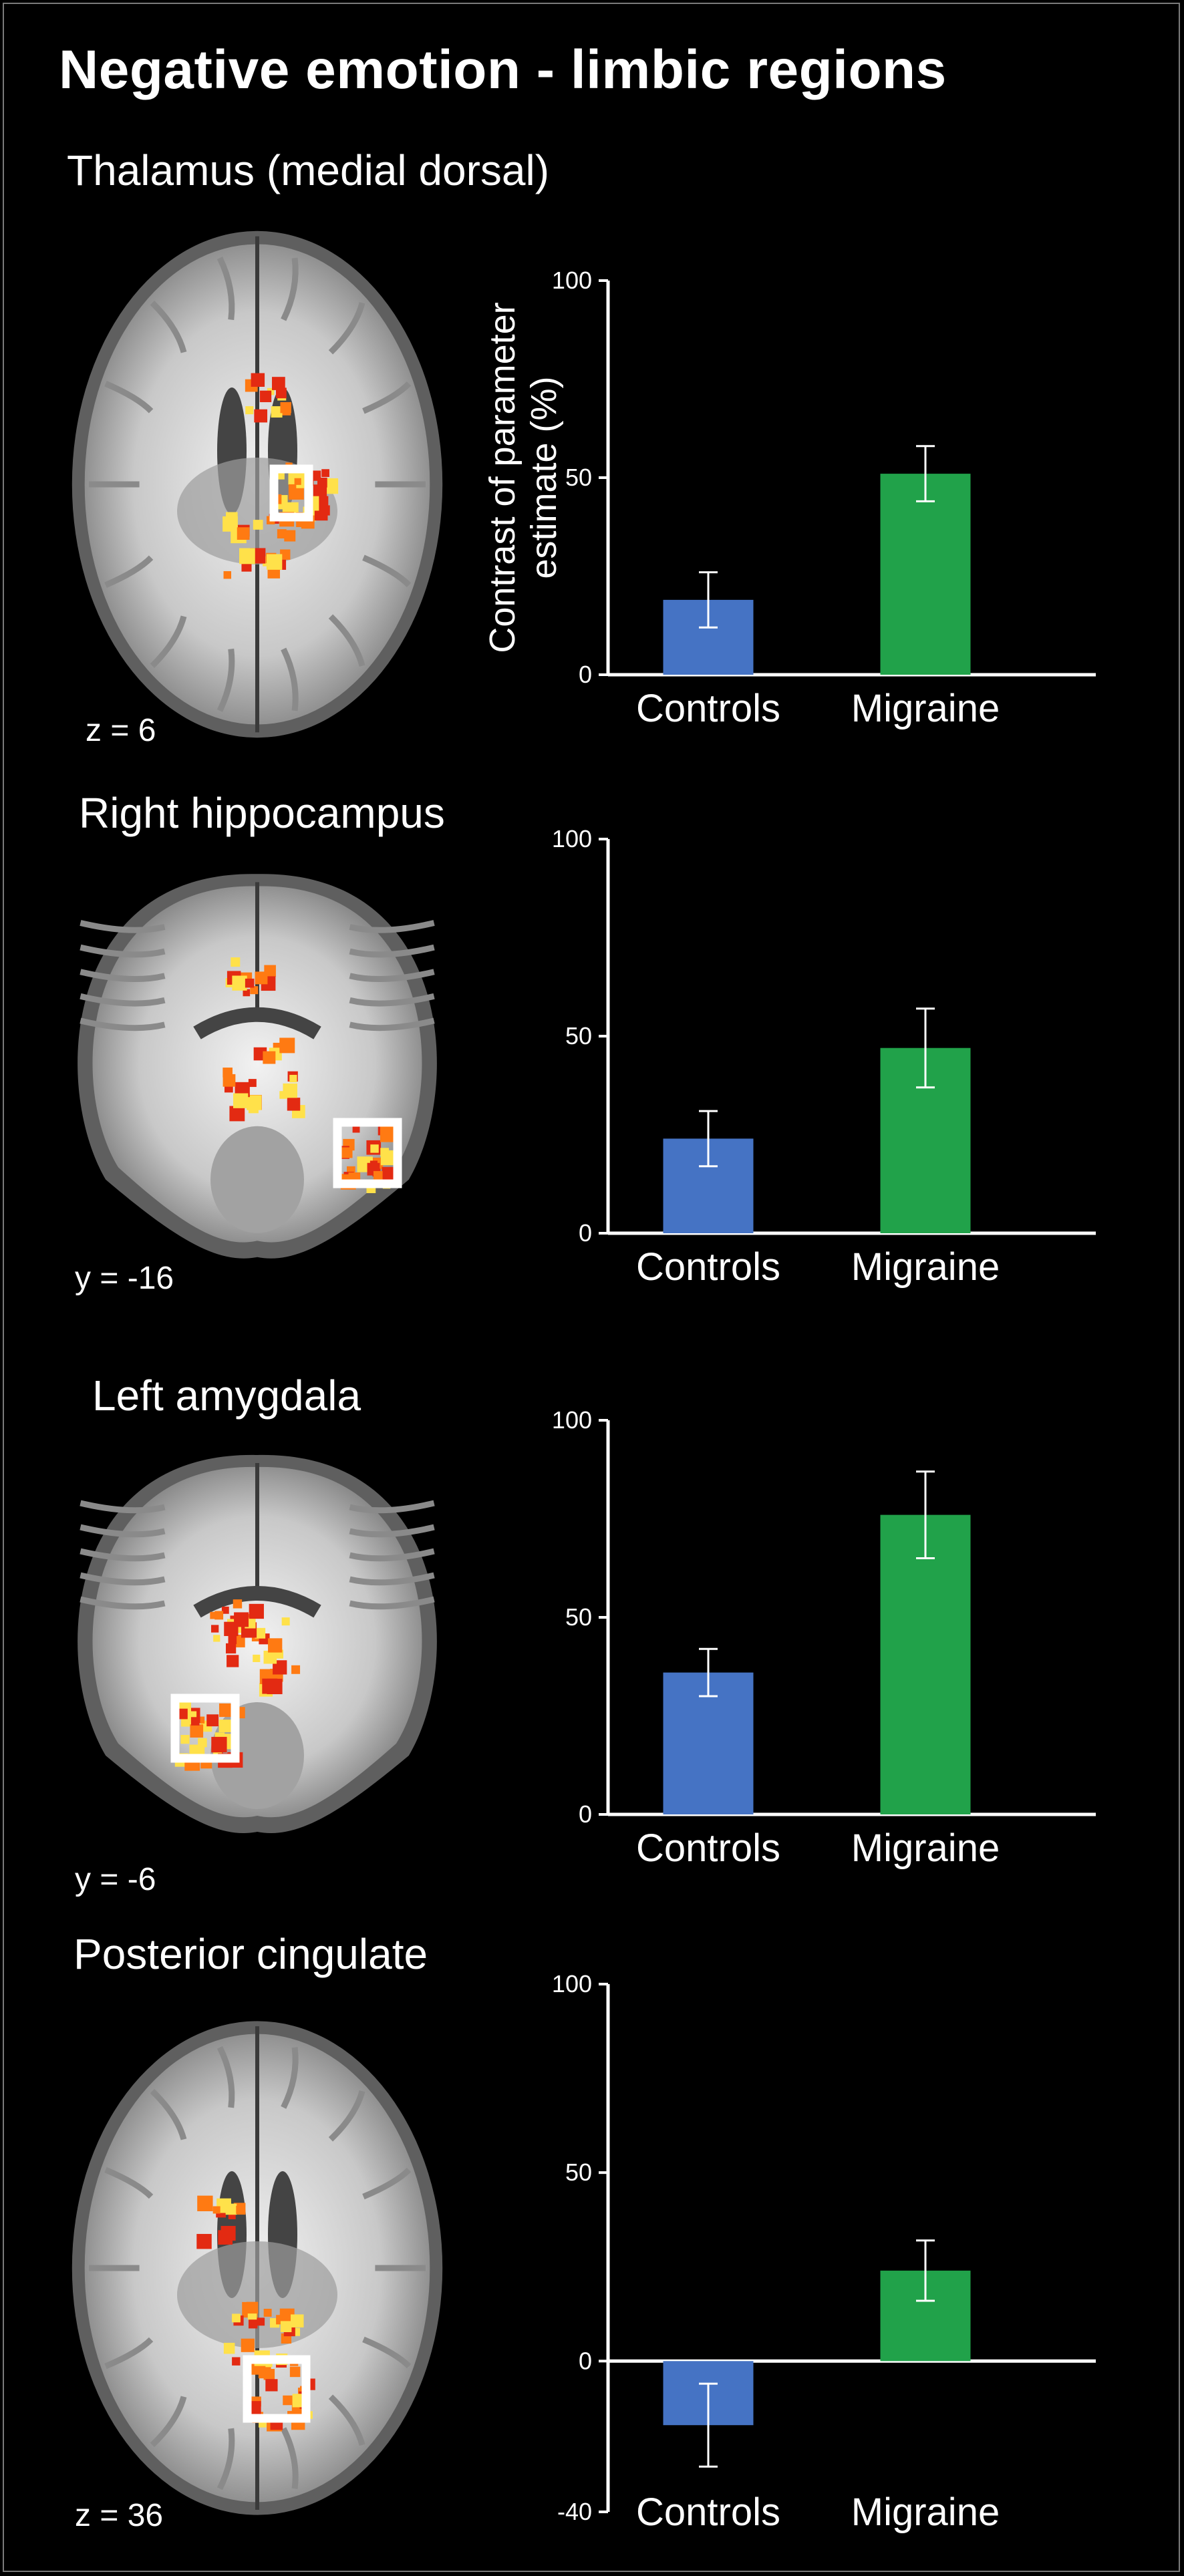 Image resolution: width=1184 pixels, height=2576 pixels. Describe the element at coordinates (257, 484) in the screenshot. I see `brain-slice-thalamus` at that location.